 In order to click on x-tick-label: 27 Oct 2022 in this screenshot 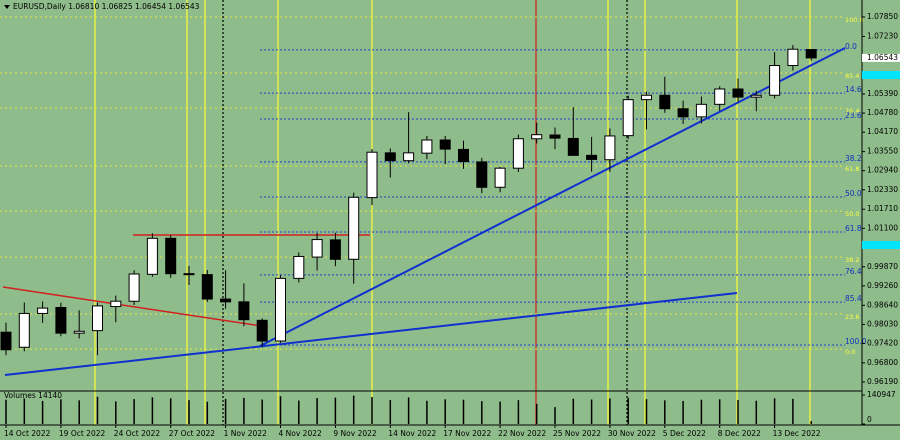, I will do `click(192, 433)`.